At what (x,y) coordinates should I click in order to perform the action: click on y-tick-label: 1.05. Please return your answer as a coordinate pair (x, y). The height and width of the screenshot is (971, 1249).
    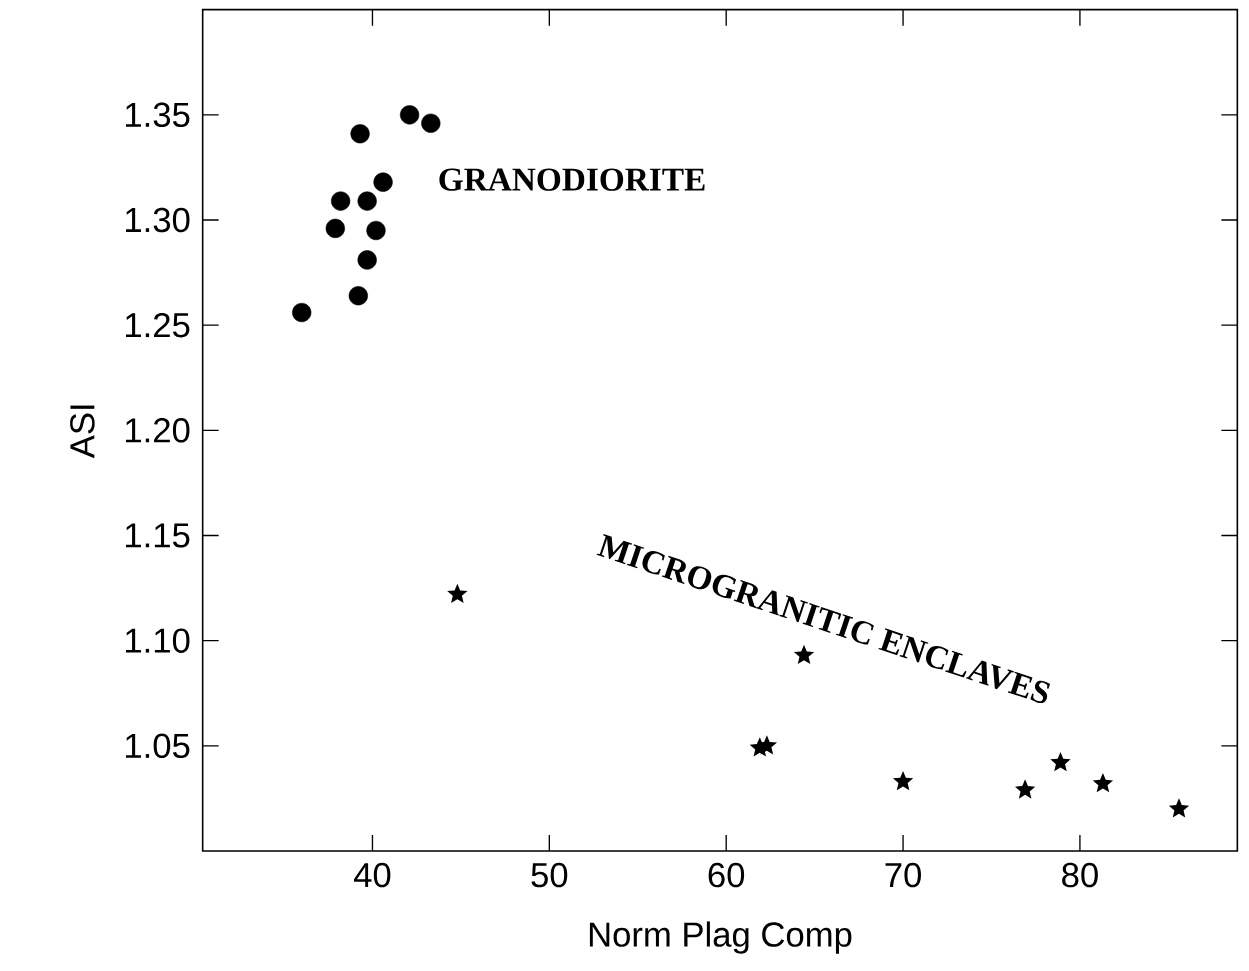
    Looking at the image, I should click on (158, 746).